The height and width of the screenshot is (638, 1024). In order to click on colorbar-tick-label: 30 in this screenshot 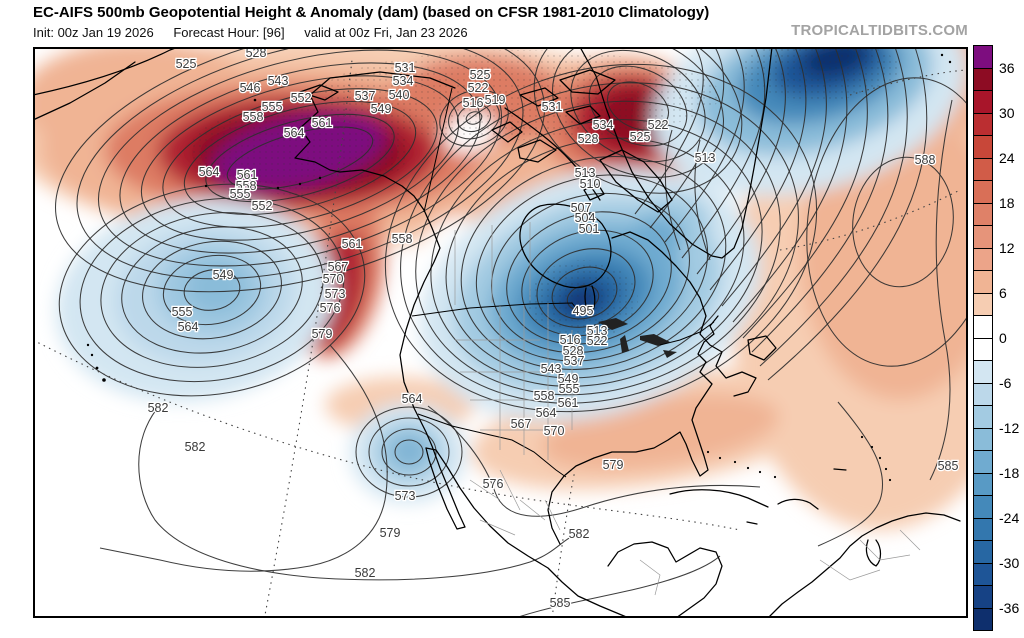, I will do `click(1007, 112)`.